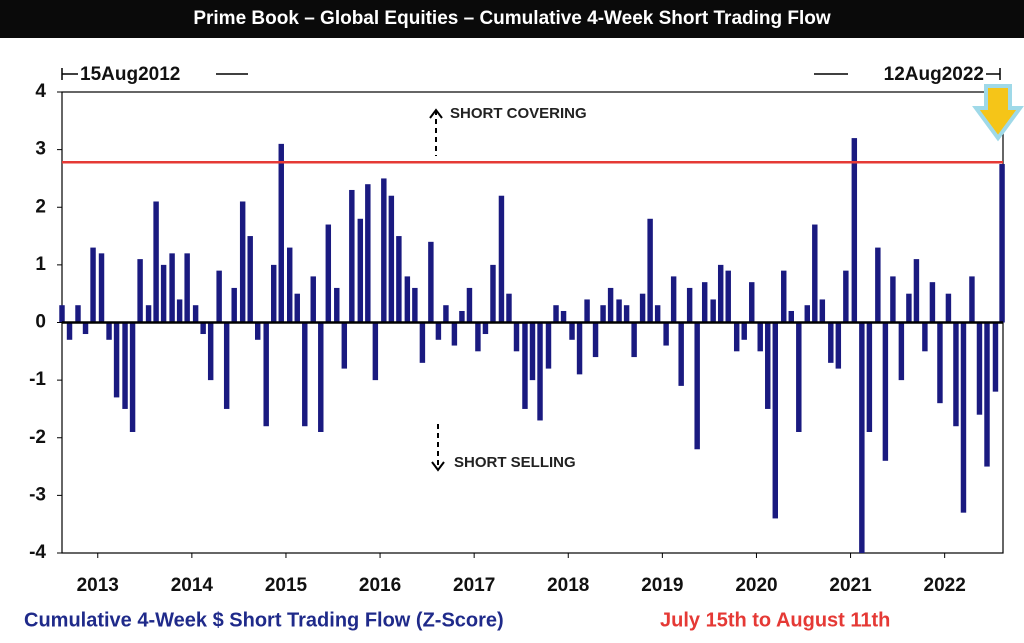 This screenshot has width=1024, height=643. Describe the element at coordinates (98, 585) in the screenshot. I see `x-tick-label: 2013` at that location.